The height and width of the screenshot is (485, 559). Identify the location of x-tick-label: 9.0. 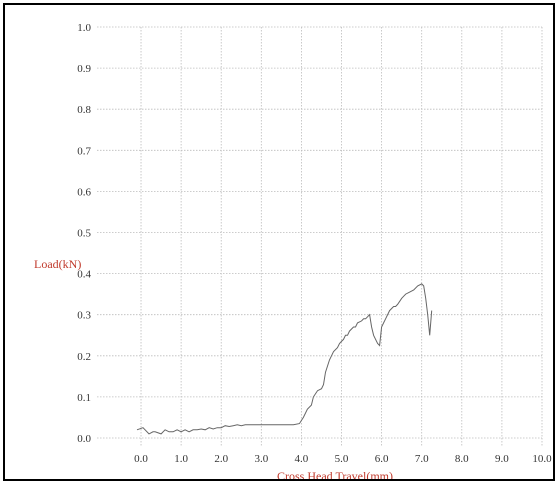
(502, 459).